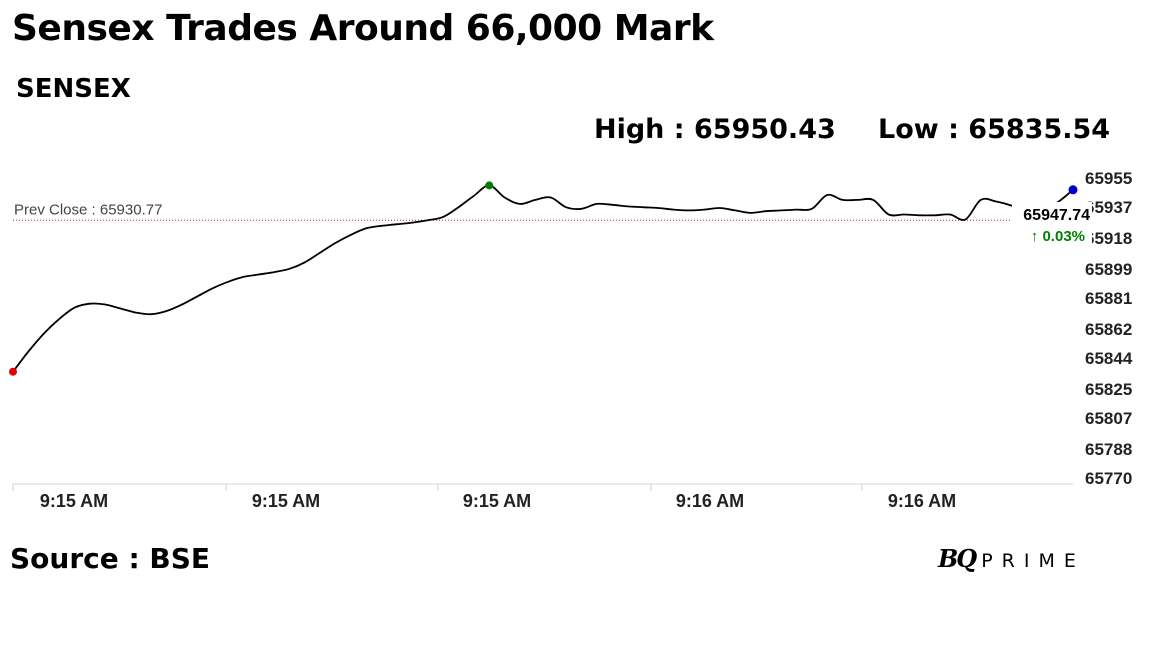 This screenshot has height=648, width=1152. What do you see at coordinates (543, 211) in the screenshot?
I see `prev-close-group: Prev Close : 65930.77` at bounding box center [543, 211].